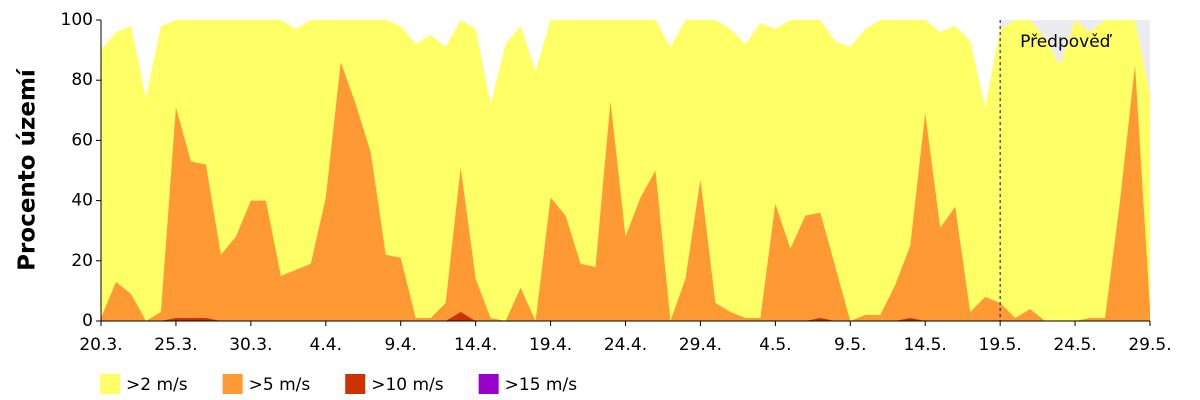 The image size is (1200, 400). What do you see at coordinates (407, 385) in the screenshot?
I see `legend-label: >10 m/s` at bounding box center [407, 385].